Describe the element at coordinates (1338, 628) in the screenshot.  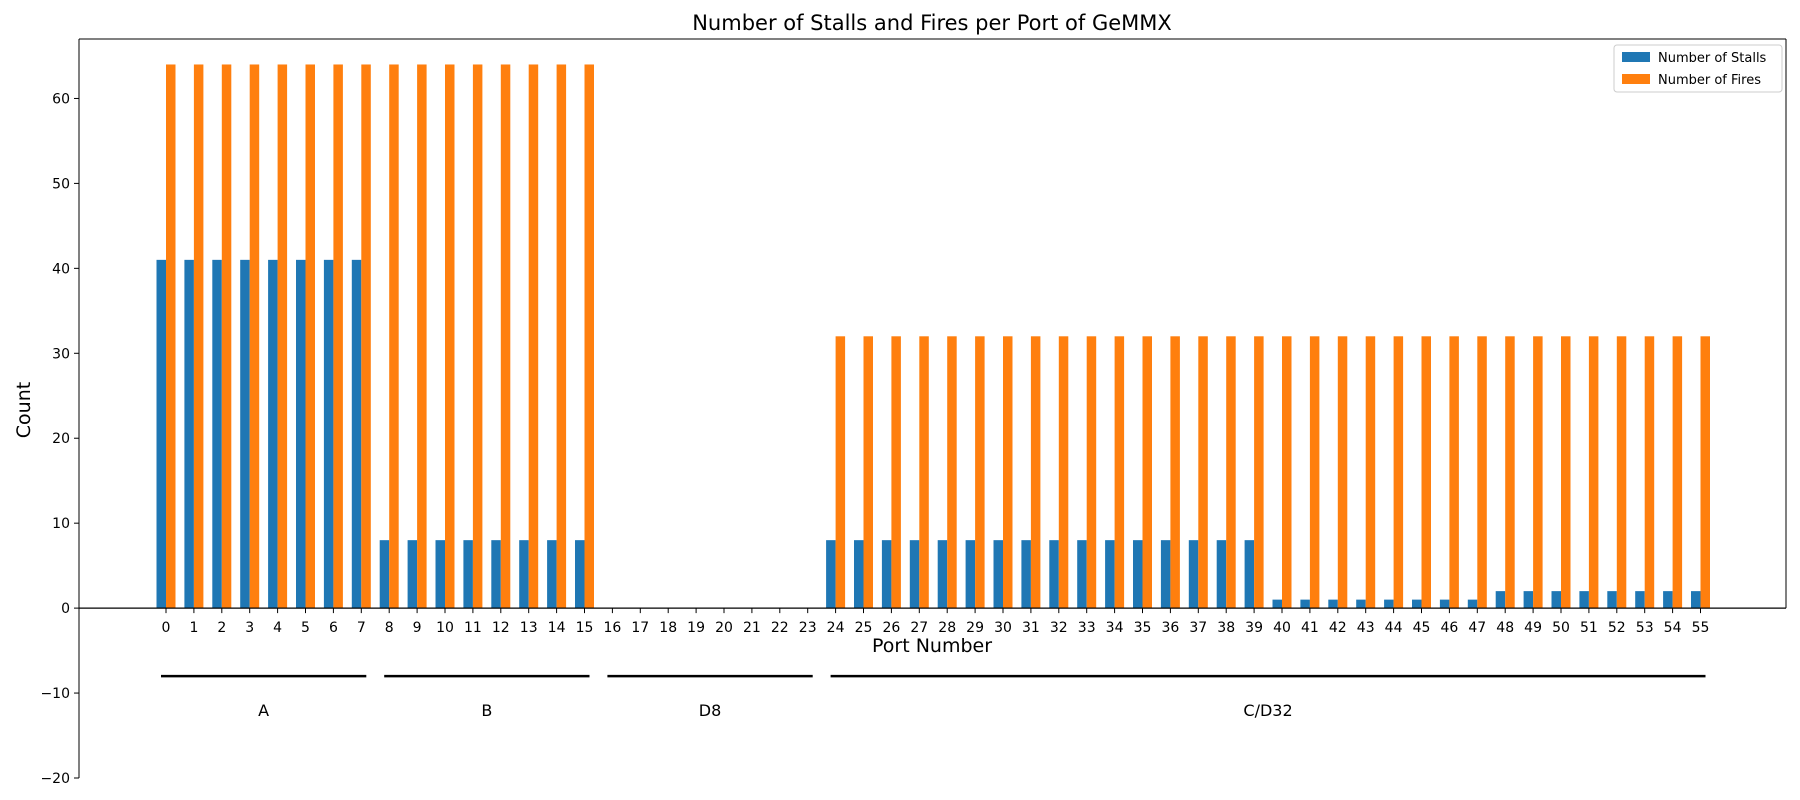
I see `x-tick-label: 42` at that location.